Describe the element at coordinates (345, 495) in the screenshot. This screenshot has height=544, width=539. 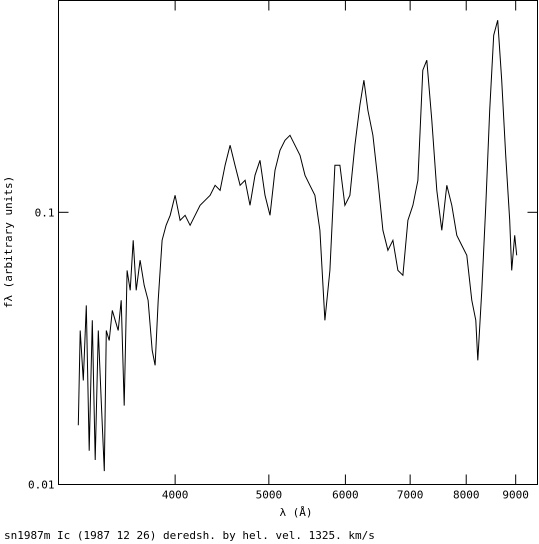
I see `x-tick-label: 6000` at that location.